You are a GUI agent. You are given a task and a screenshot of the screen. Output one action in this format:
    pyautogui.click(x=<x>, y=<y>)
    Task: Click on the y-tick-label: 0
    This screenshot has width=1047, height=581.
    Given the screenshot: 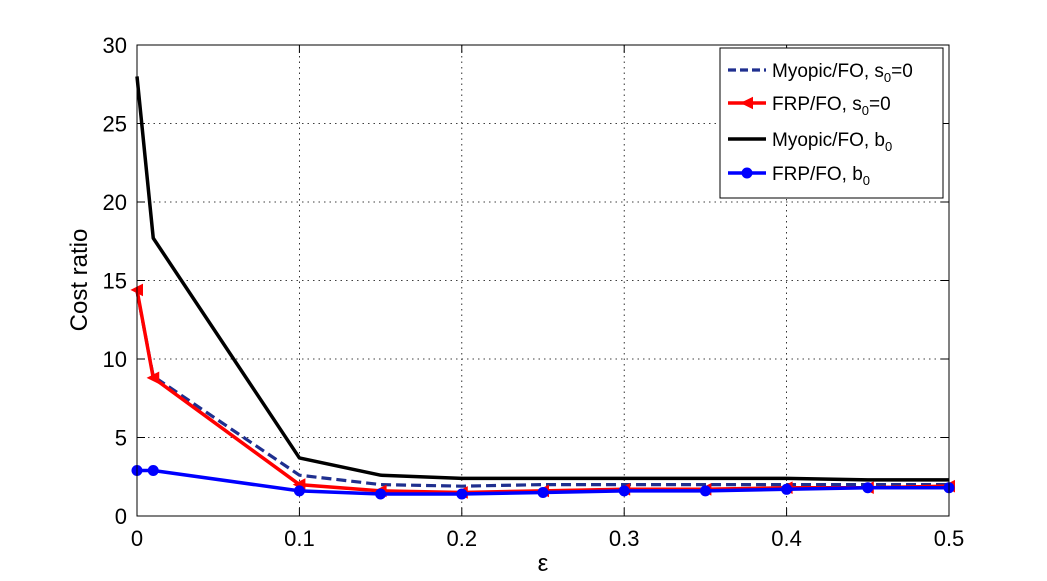 What is the action you would take?
    pyautogui.click(x=121, y=516)
    